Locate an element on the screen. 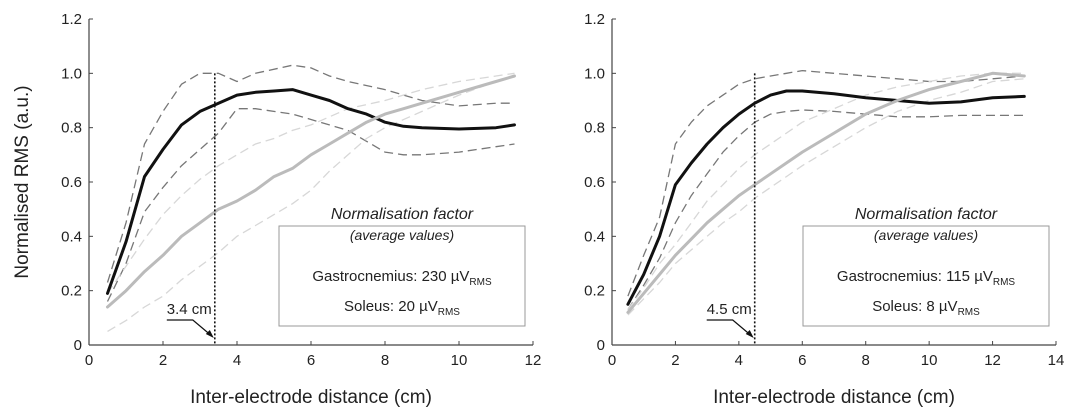  marker-label: 3.4 cm is located at coordinates (189, 309).